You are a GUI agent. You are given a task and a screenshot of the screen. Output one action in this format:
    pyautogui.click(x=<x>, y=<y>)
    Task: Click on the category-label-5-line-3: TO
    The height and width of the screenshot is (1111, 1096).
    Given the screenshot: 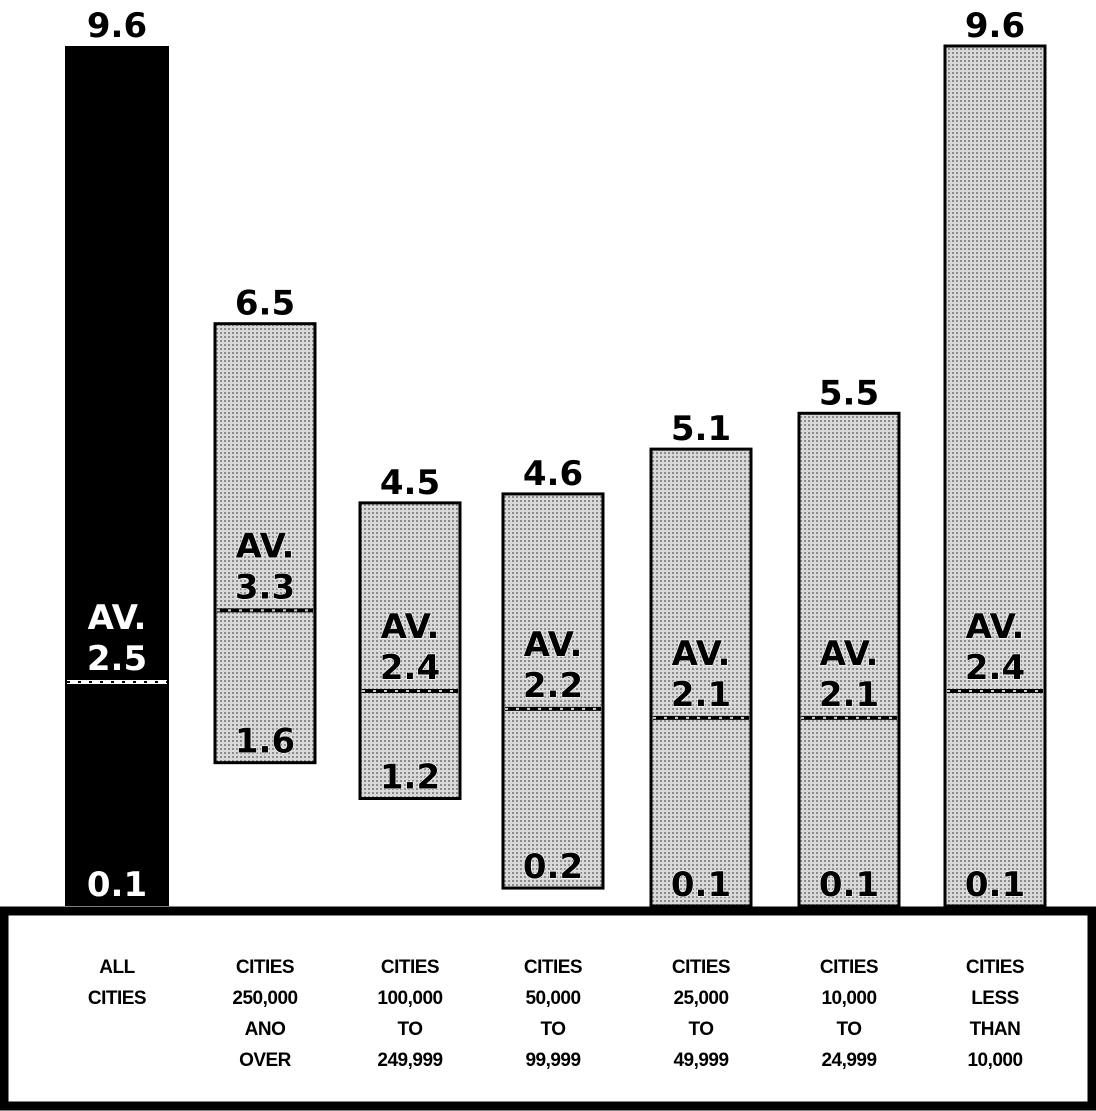 What is the action you would take?
    pyautogui.click(x=700, y=1029)
    